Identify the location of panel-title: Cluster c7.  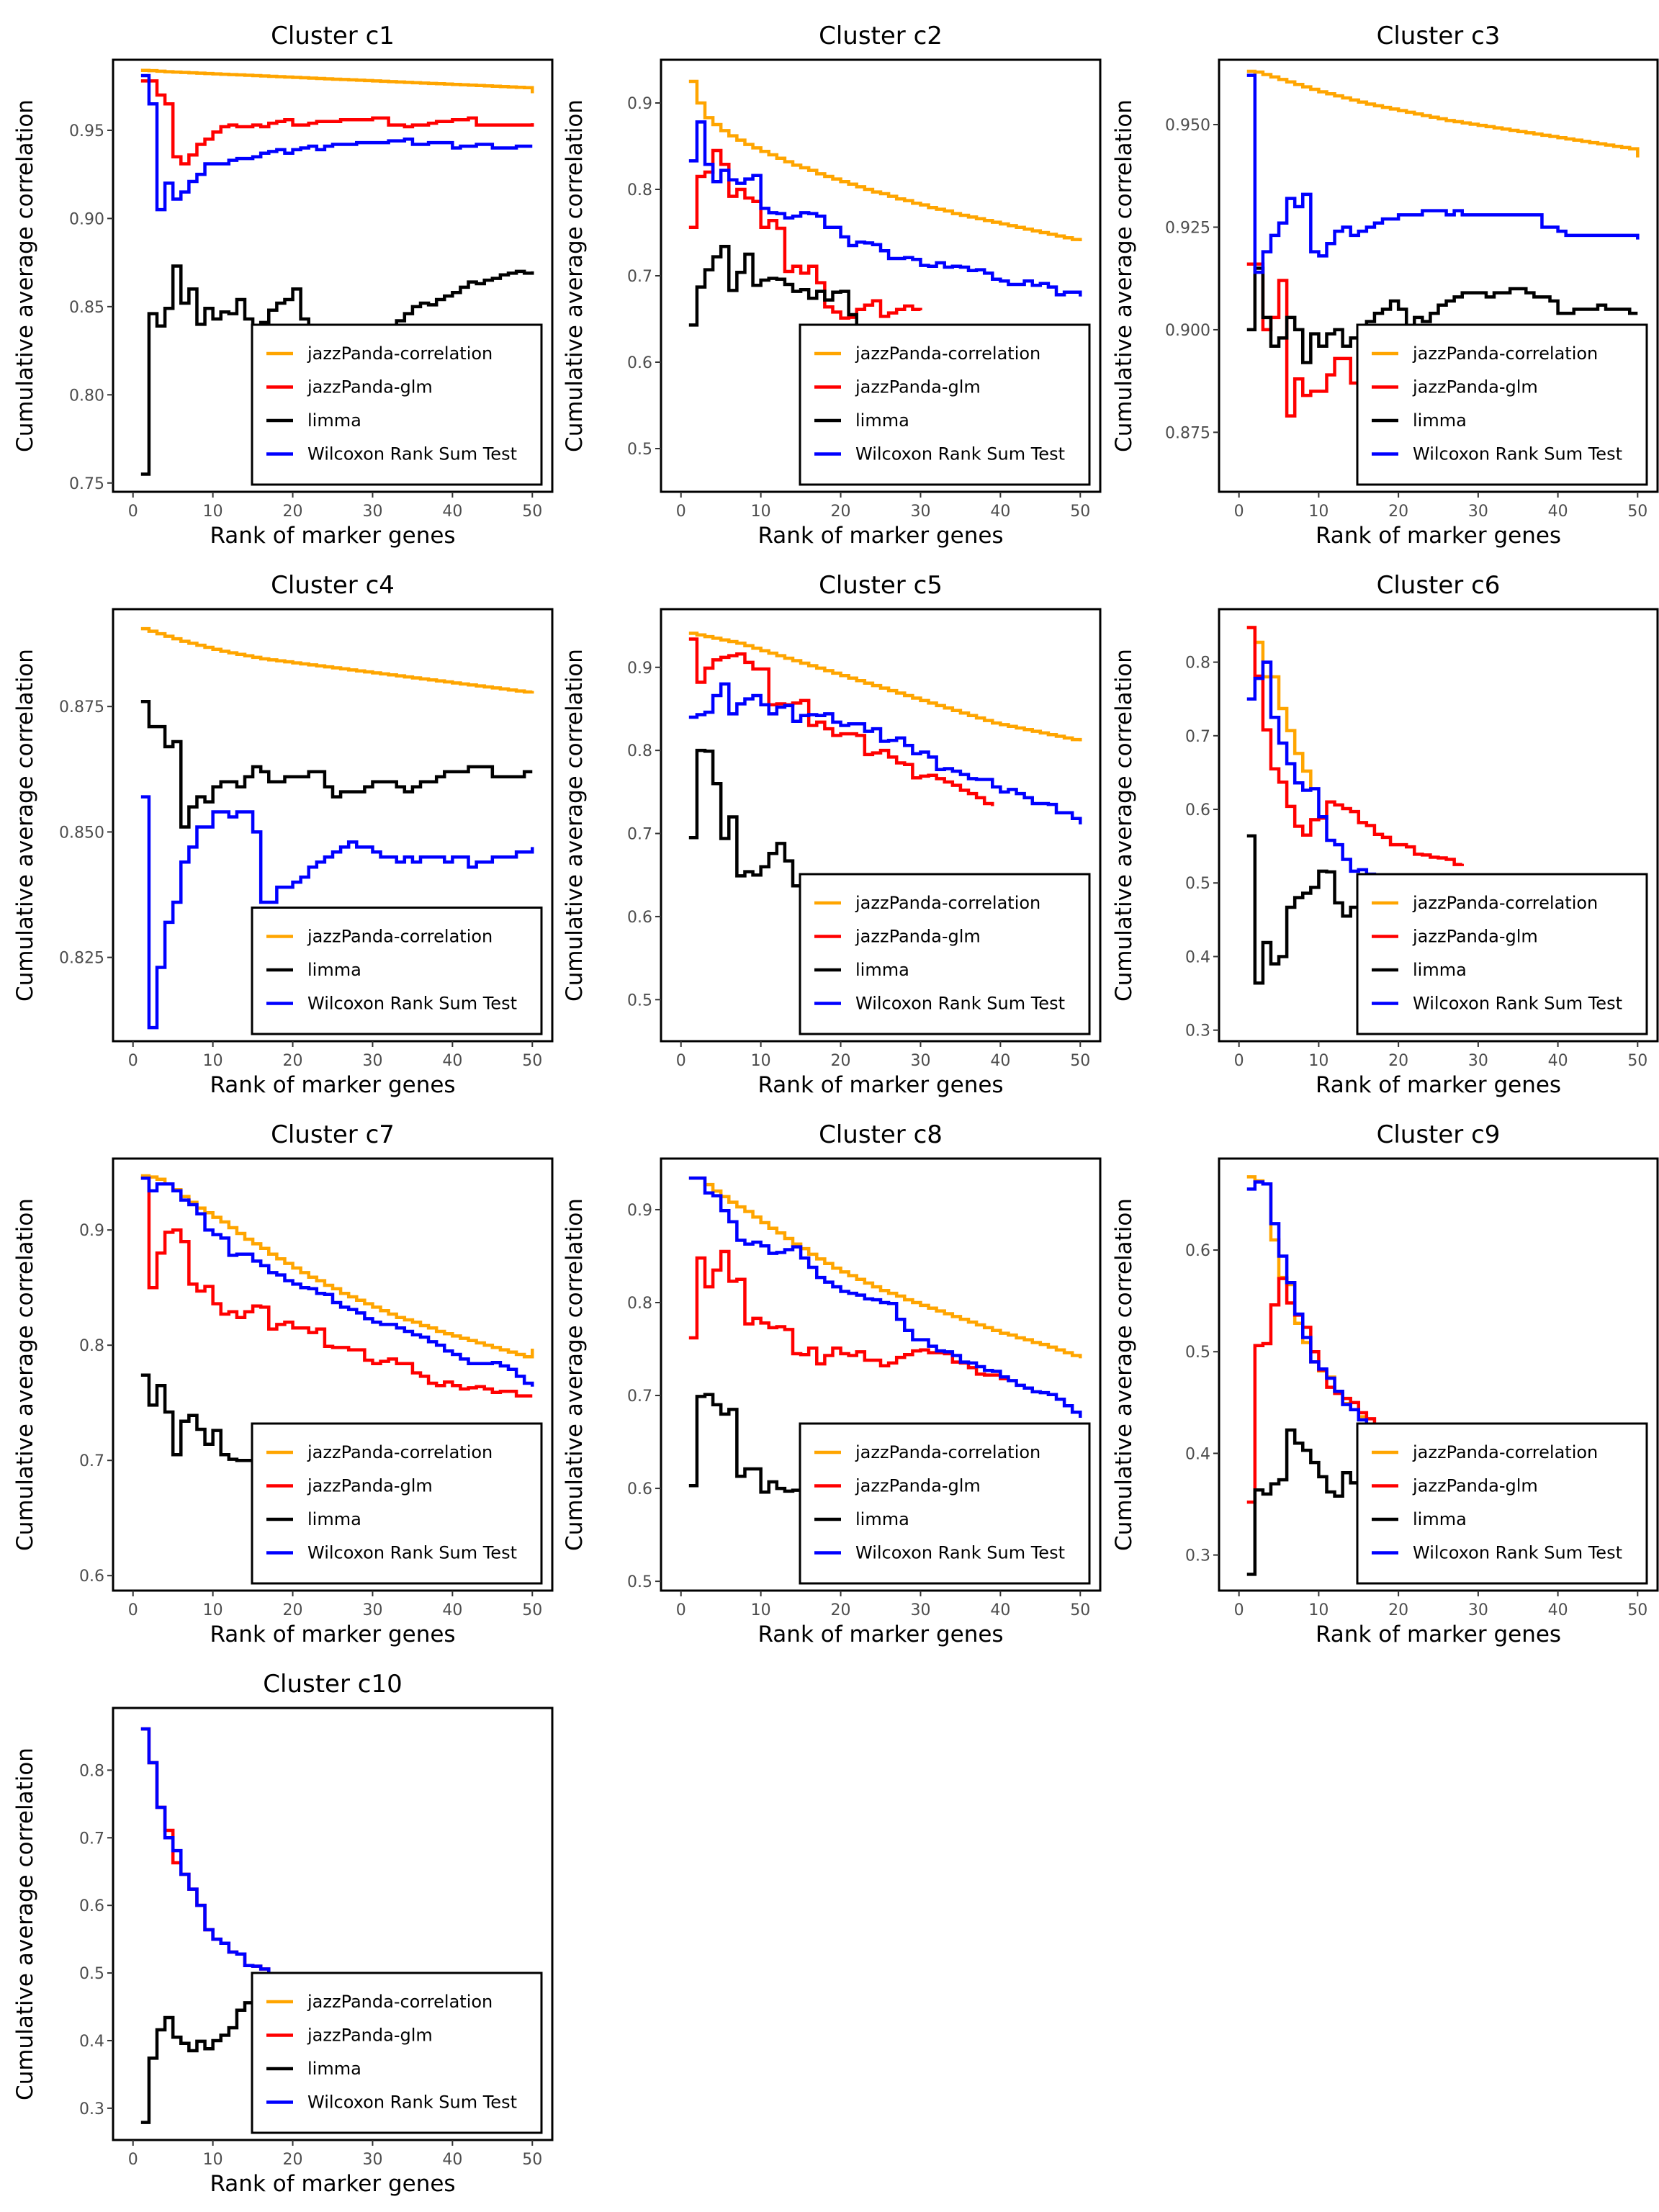
(333, 1135).